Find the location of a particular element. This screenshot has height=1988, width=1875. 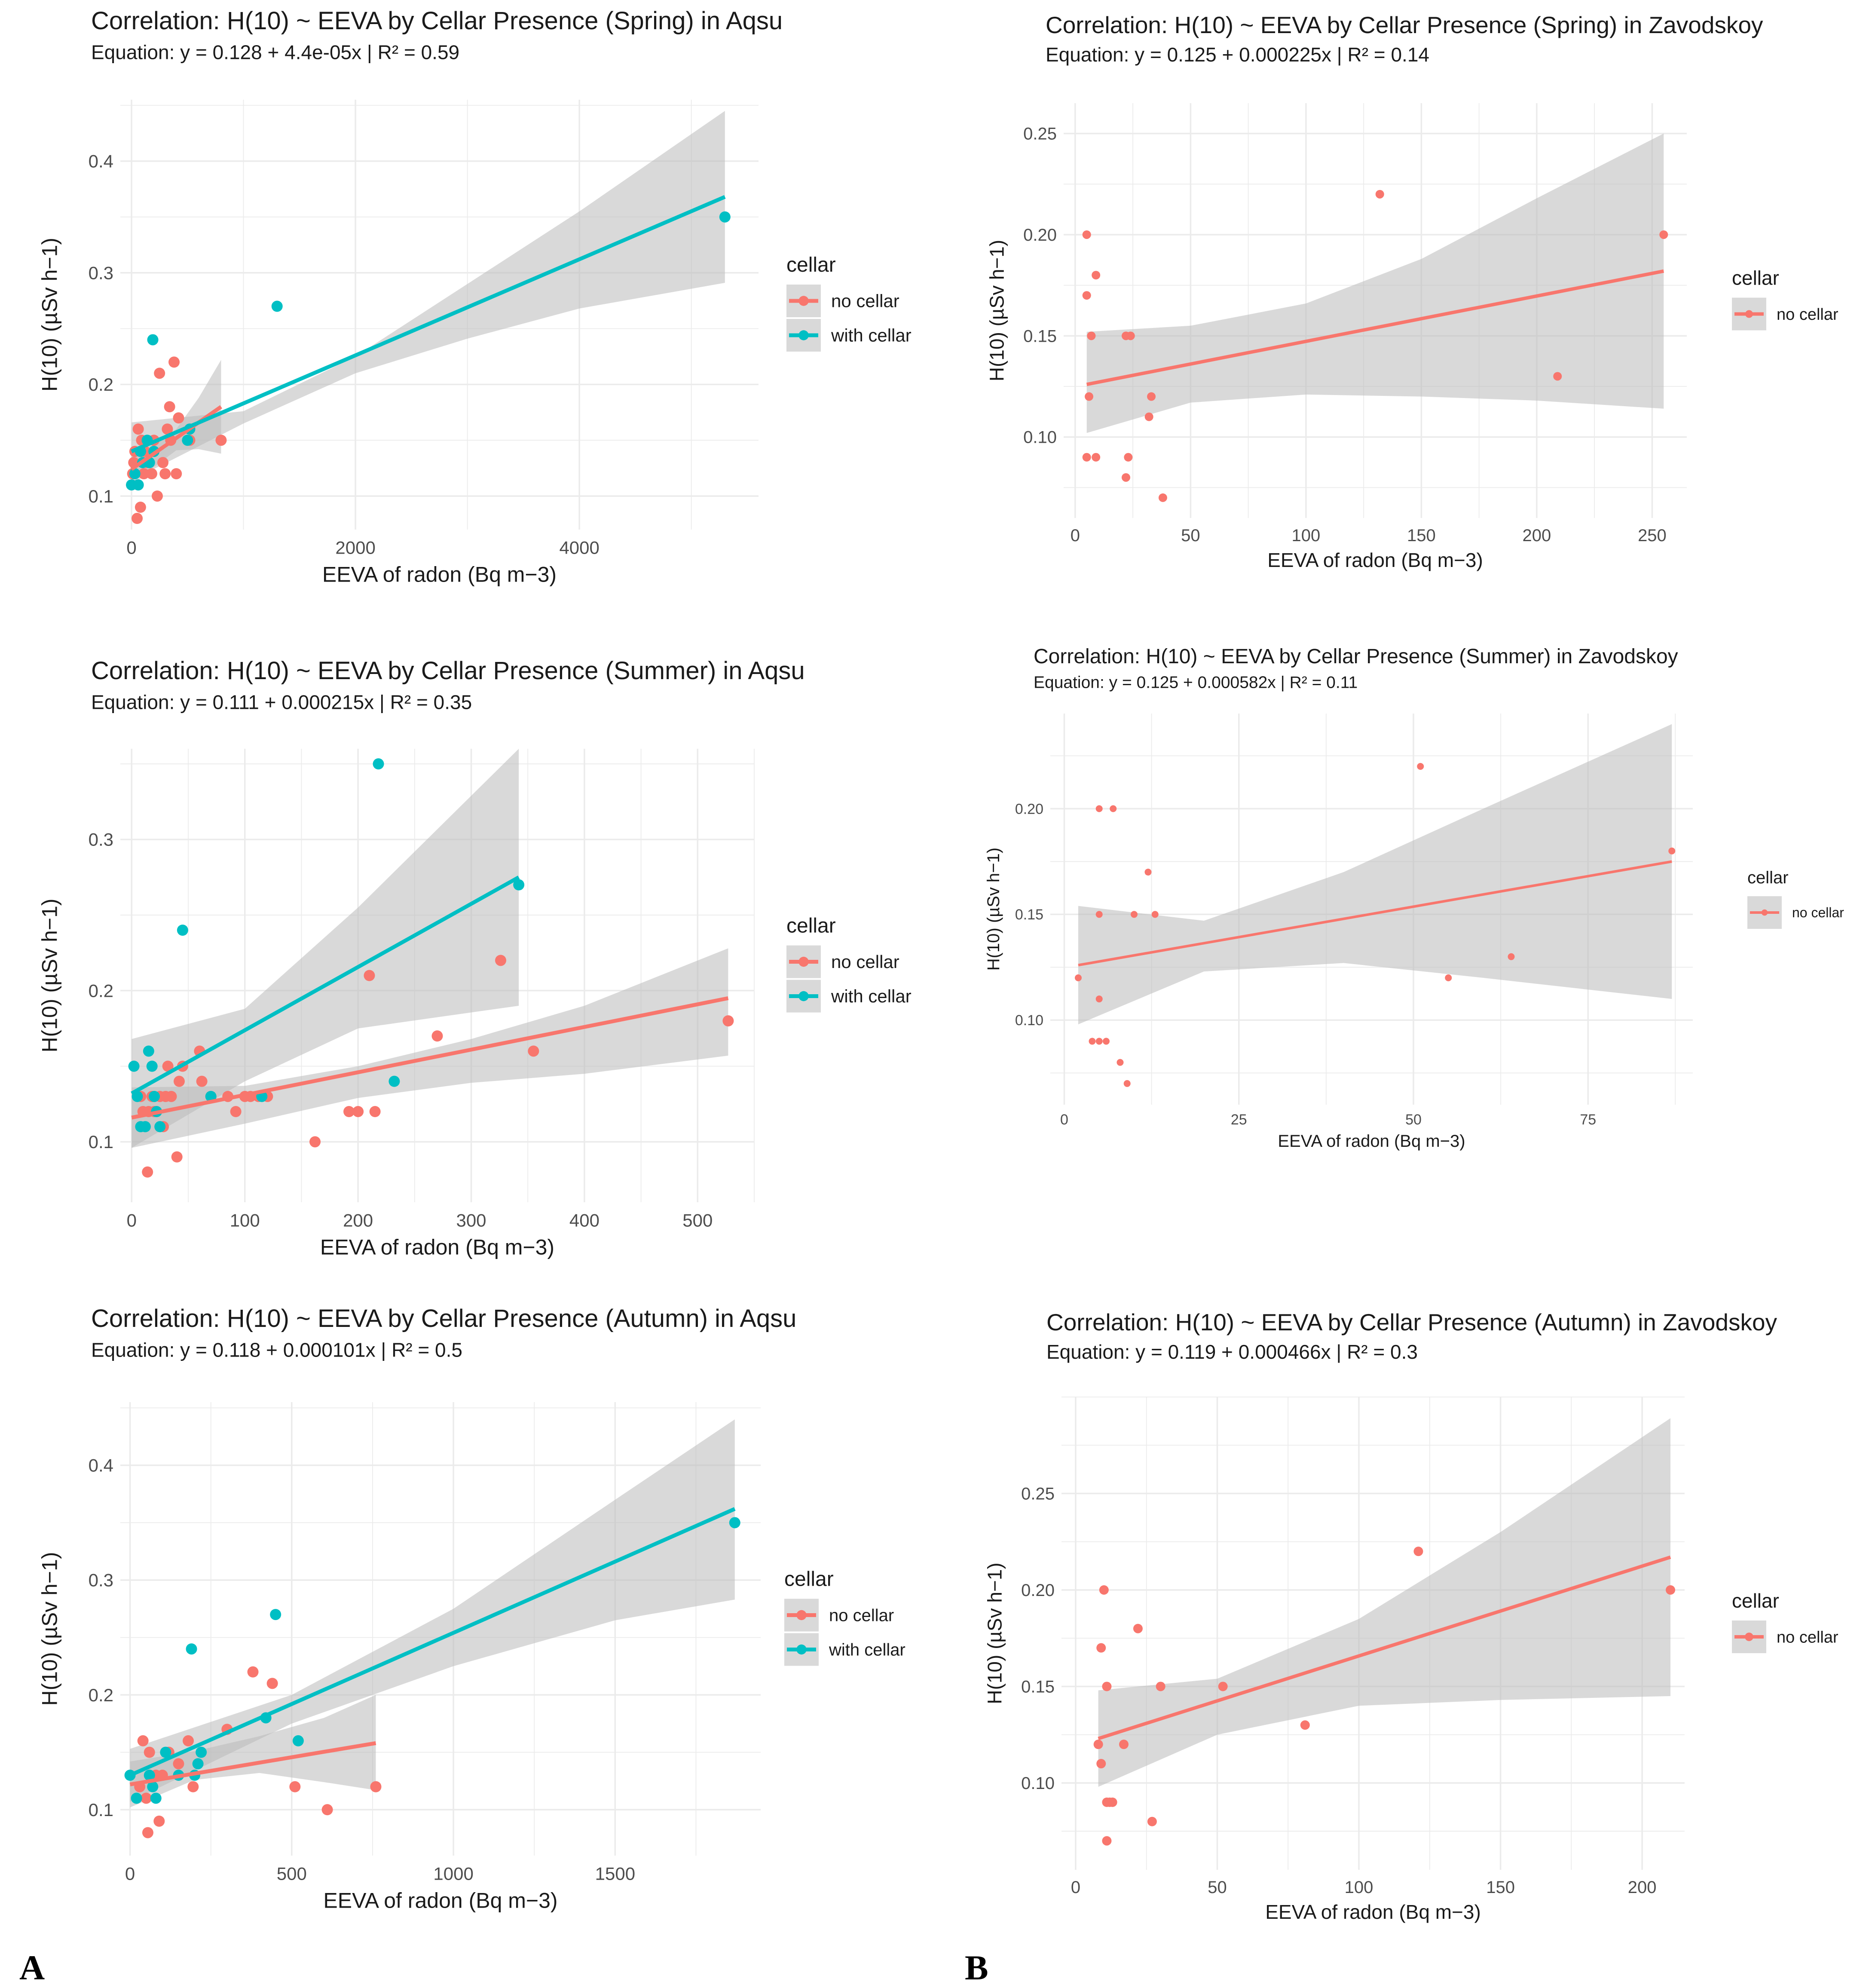

x-tick-label: 300 is located at coordinates (471, 1220).